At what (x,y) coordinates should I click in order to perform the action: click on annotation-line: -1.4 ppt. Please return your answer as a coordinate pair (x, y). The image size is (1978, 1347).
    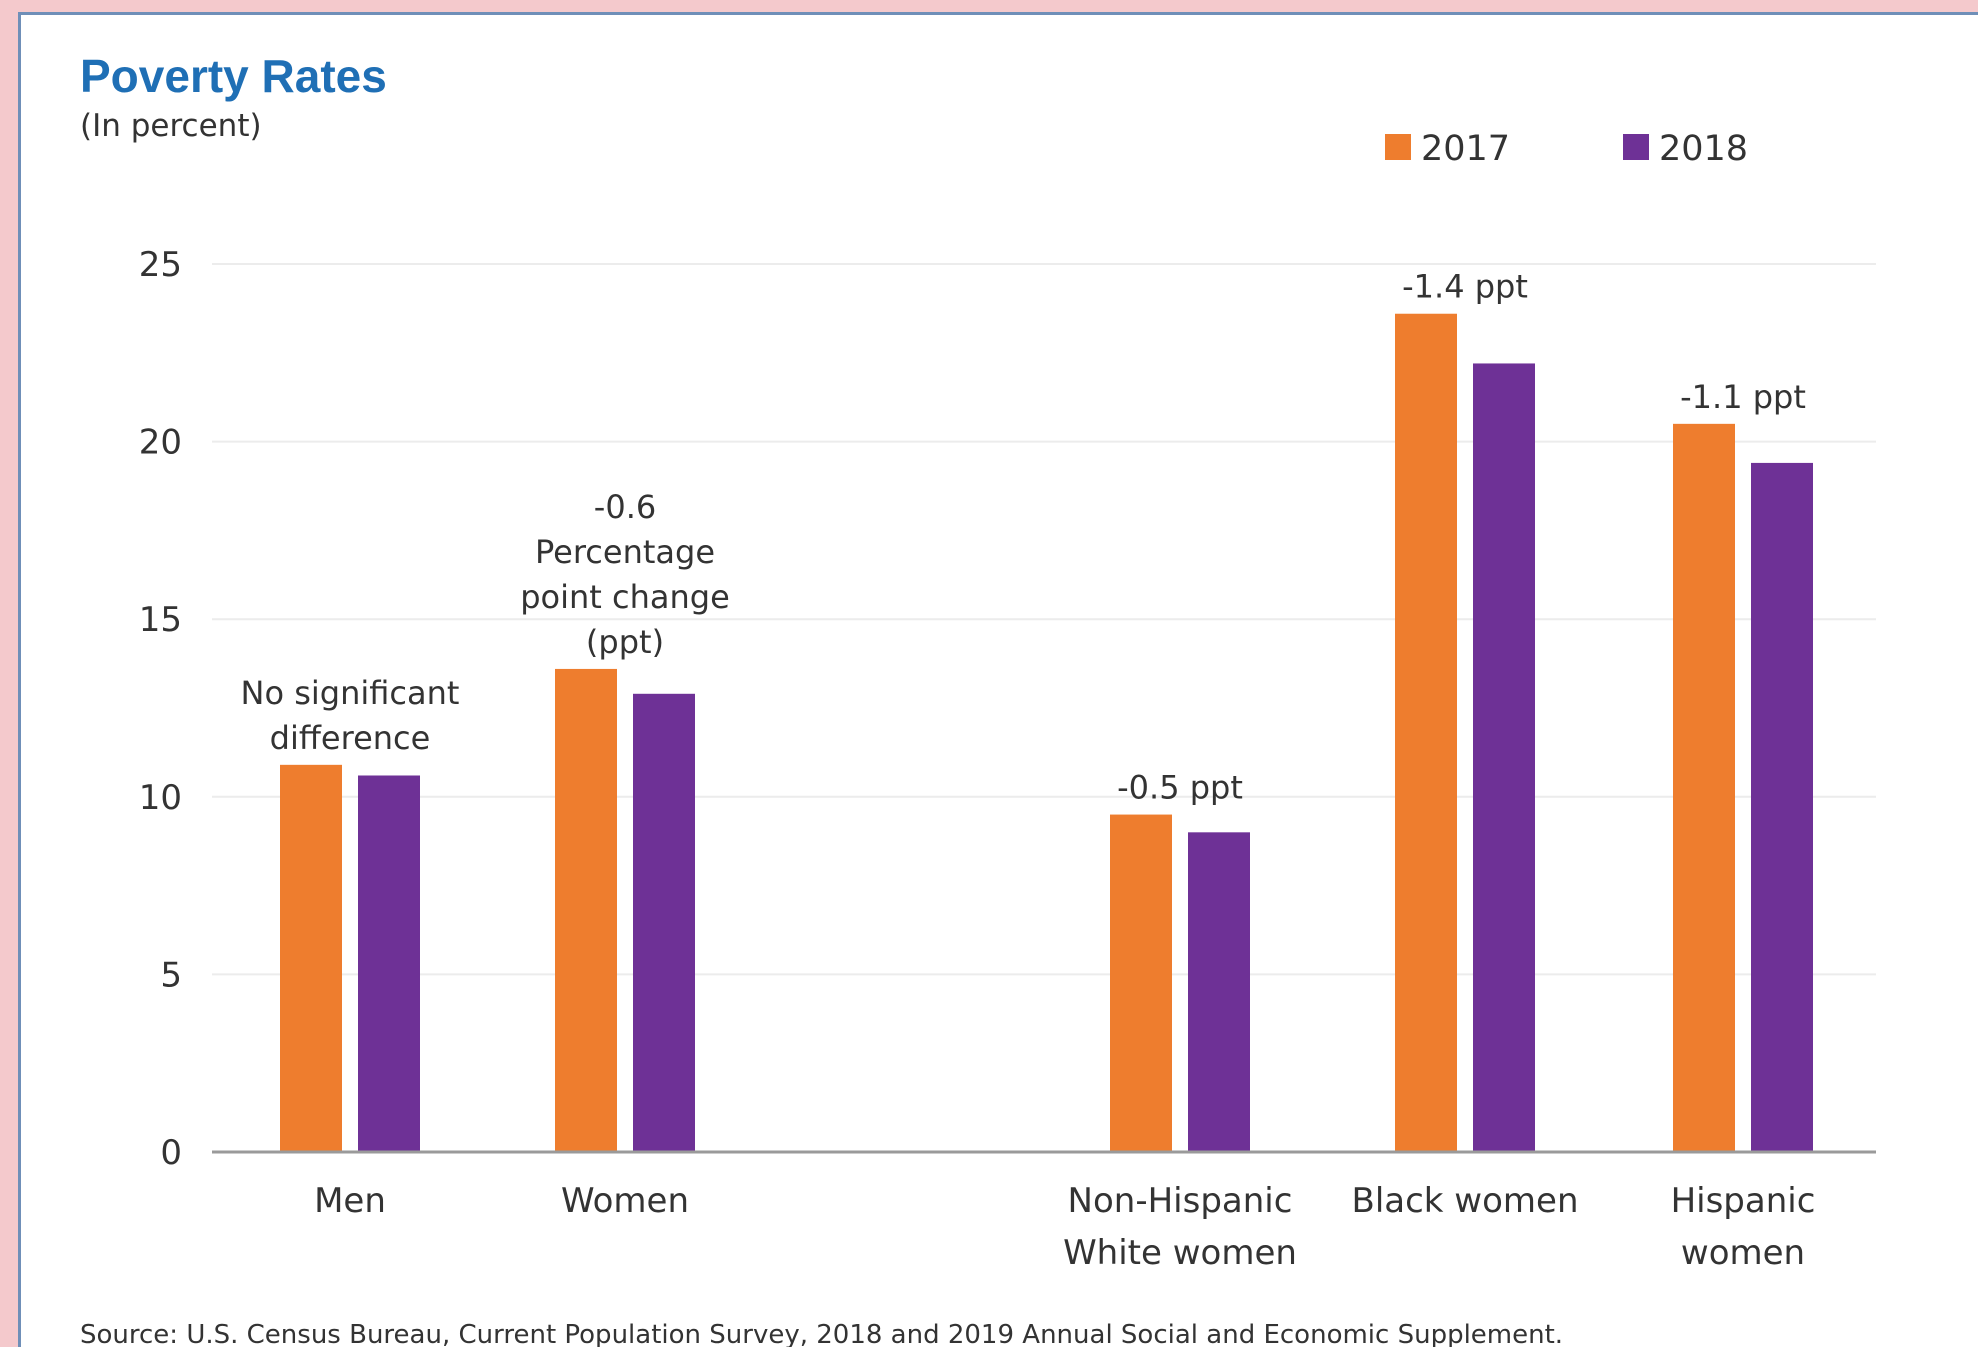
    Looking at the image, I should click on (1465, 287).